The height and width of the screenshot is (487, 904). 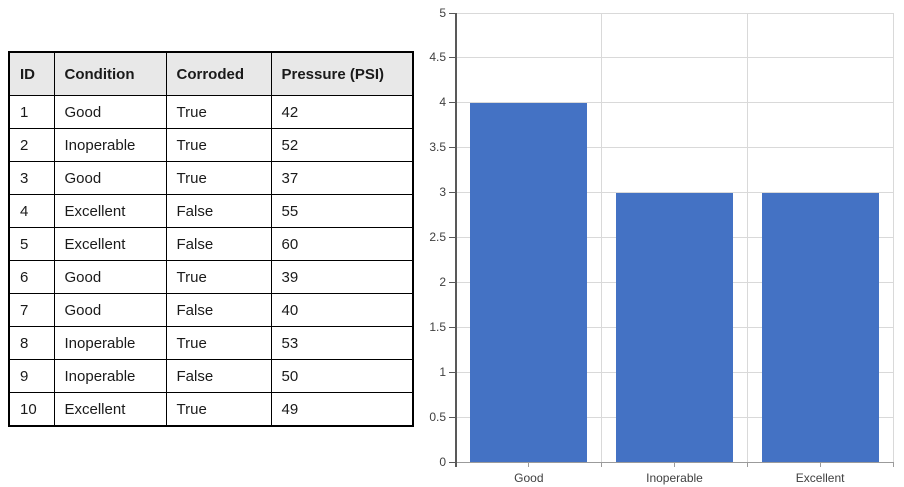 What do you see at coordinates (342, 343) in the screenshot?
I see `table-cell: 53` at bounding box center [342, 343].